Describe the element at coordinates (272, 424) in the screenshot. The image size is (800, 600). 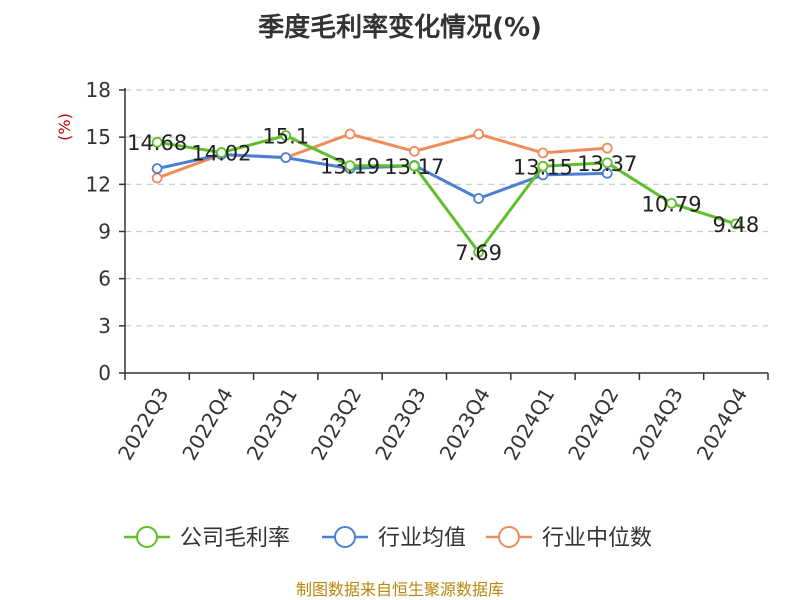
I see `x-tick-label: 2023Q1` at that location.